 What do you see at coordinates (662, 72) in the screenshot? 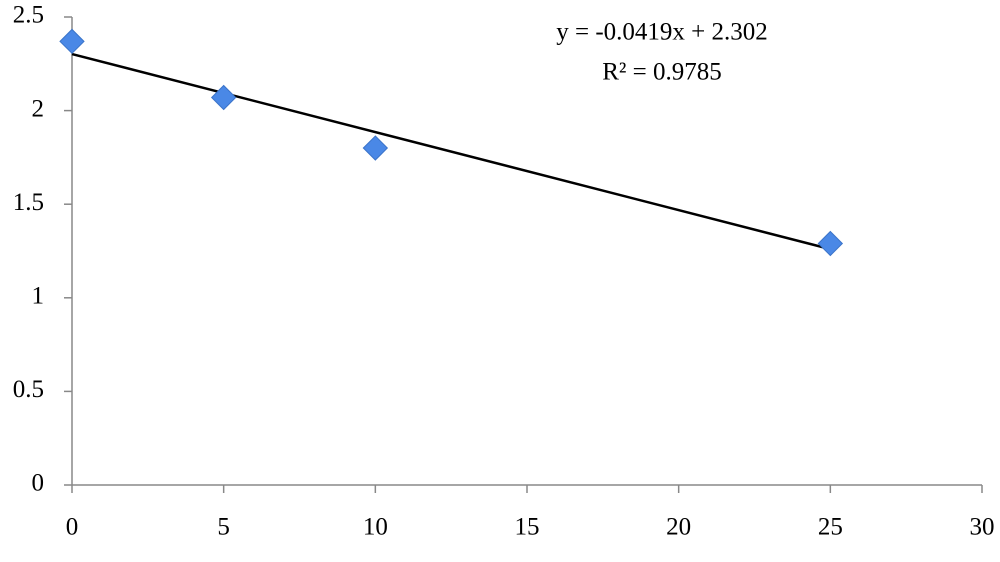
I see `r-squared: R² = 0.9785` at bounding box center [662, 72].